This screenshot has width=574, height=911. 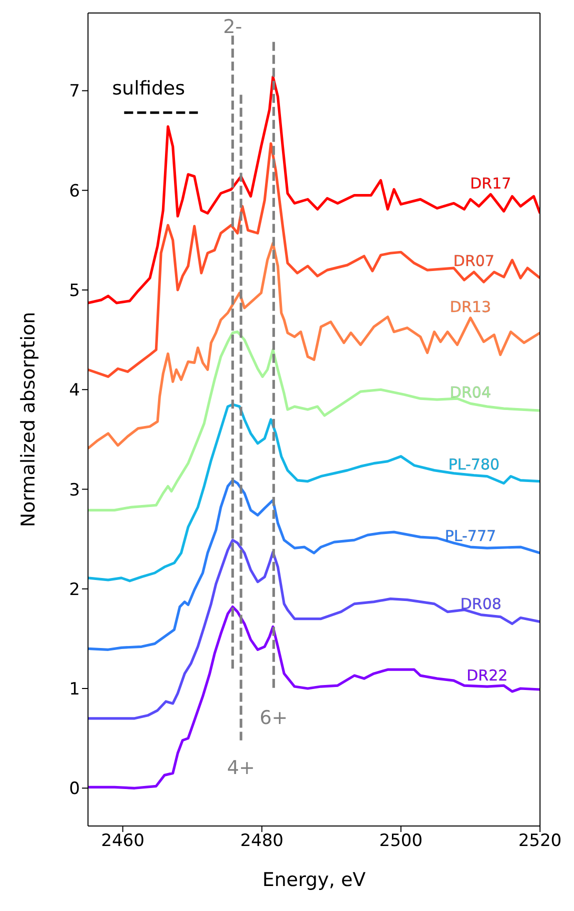 I want to click on y-tick-label: 0, so click(x=74, y=789).